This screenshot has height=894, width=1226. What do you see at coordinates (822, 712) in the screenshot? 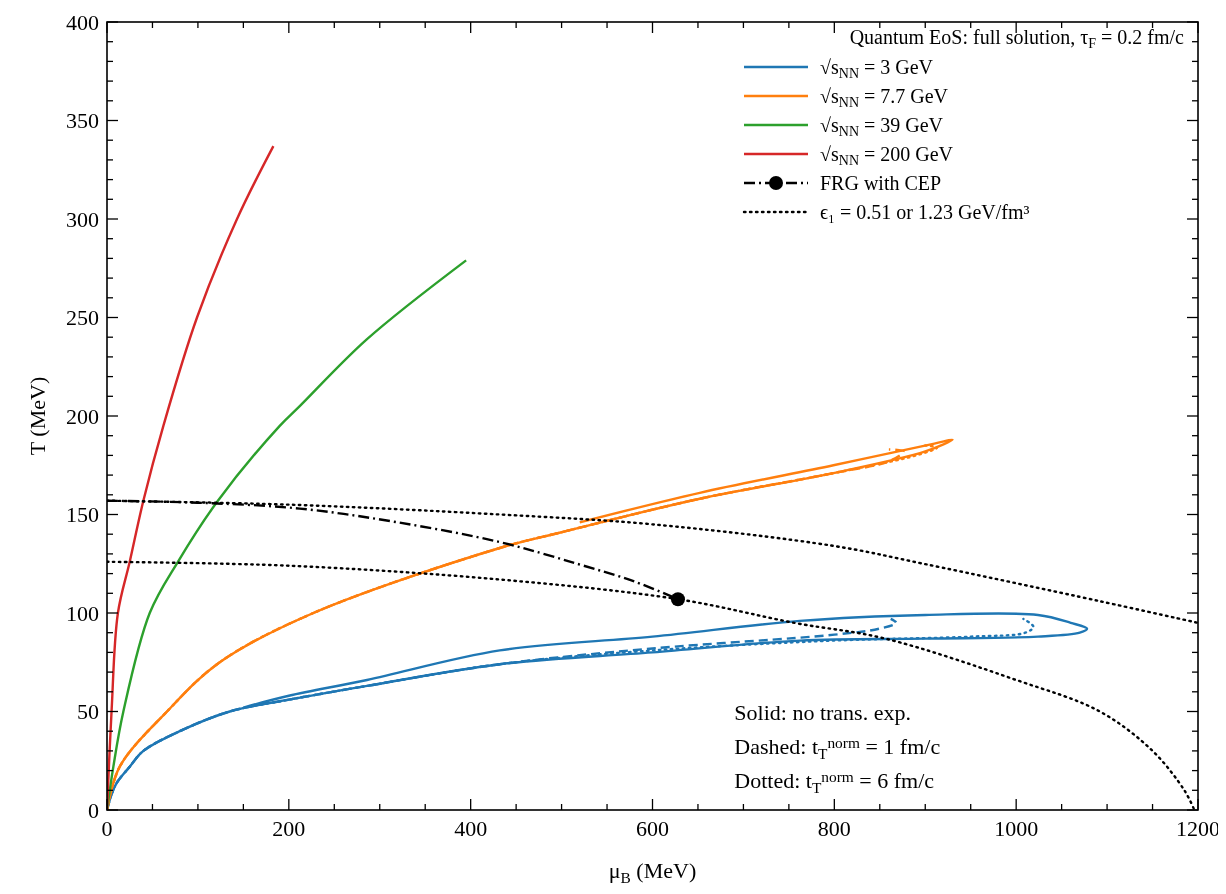
I see `annotation: Solid: no trans. exp.` at bounding box center [822, 712].